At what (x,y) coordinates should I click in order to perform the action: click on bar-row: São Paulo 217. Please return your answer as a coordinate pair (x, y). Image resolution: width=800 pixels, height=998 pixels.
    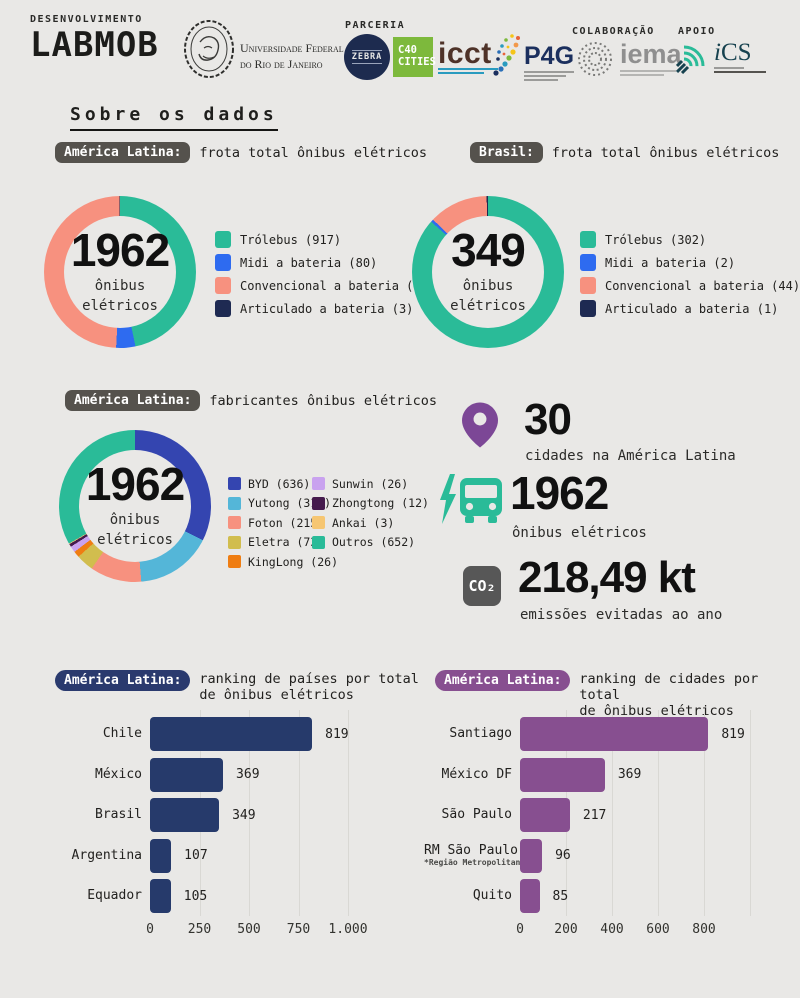
    Looking at the image, I should click on (599, 815).